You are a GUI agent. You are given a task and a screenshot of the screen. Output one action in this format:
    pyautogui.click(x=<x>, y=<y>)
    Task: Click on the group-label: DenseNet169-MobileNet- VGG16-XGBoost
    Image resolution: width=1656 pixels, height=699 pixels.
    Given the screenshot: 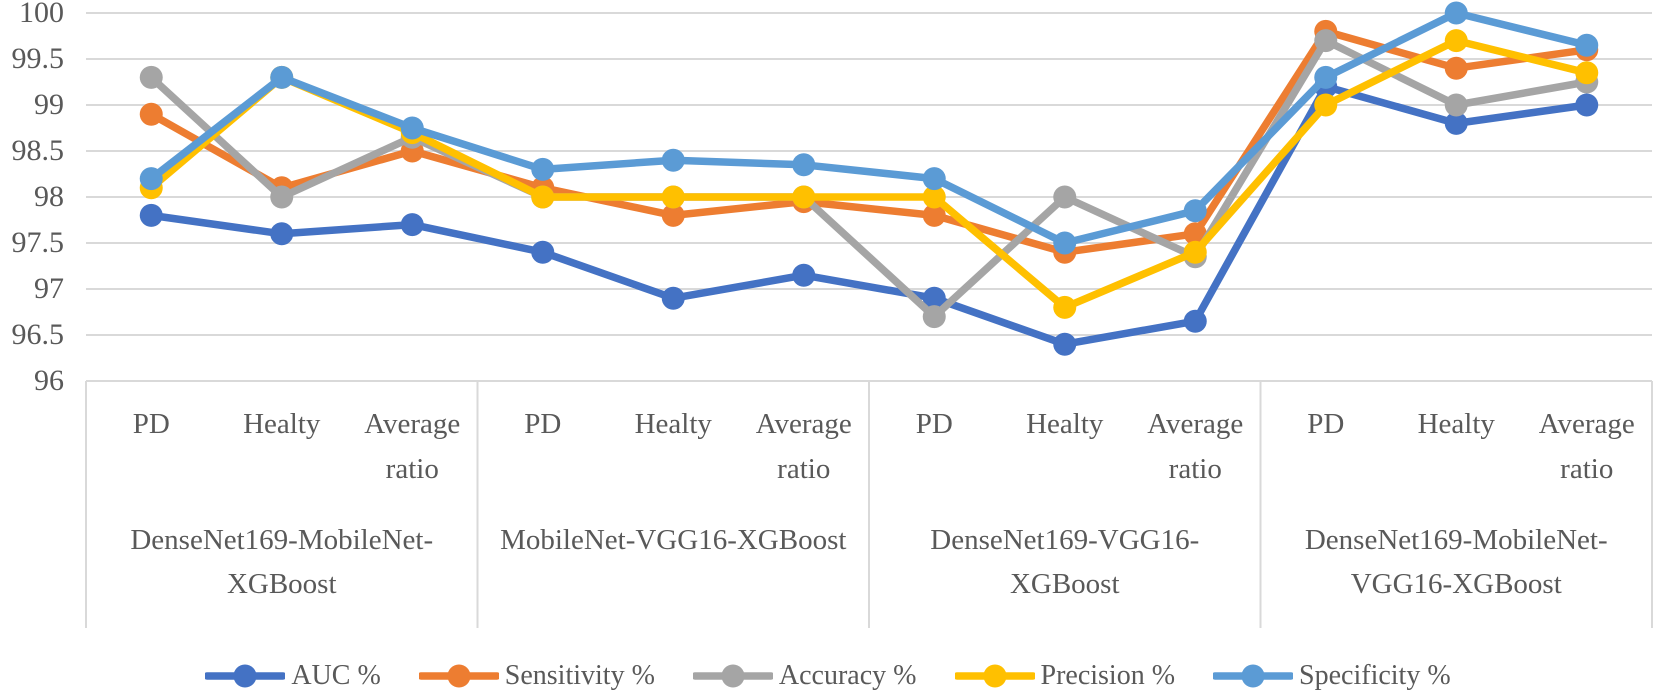 What is the action you would take?
    pyautogui.click(x=1457, y=562)
    